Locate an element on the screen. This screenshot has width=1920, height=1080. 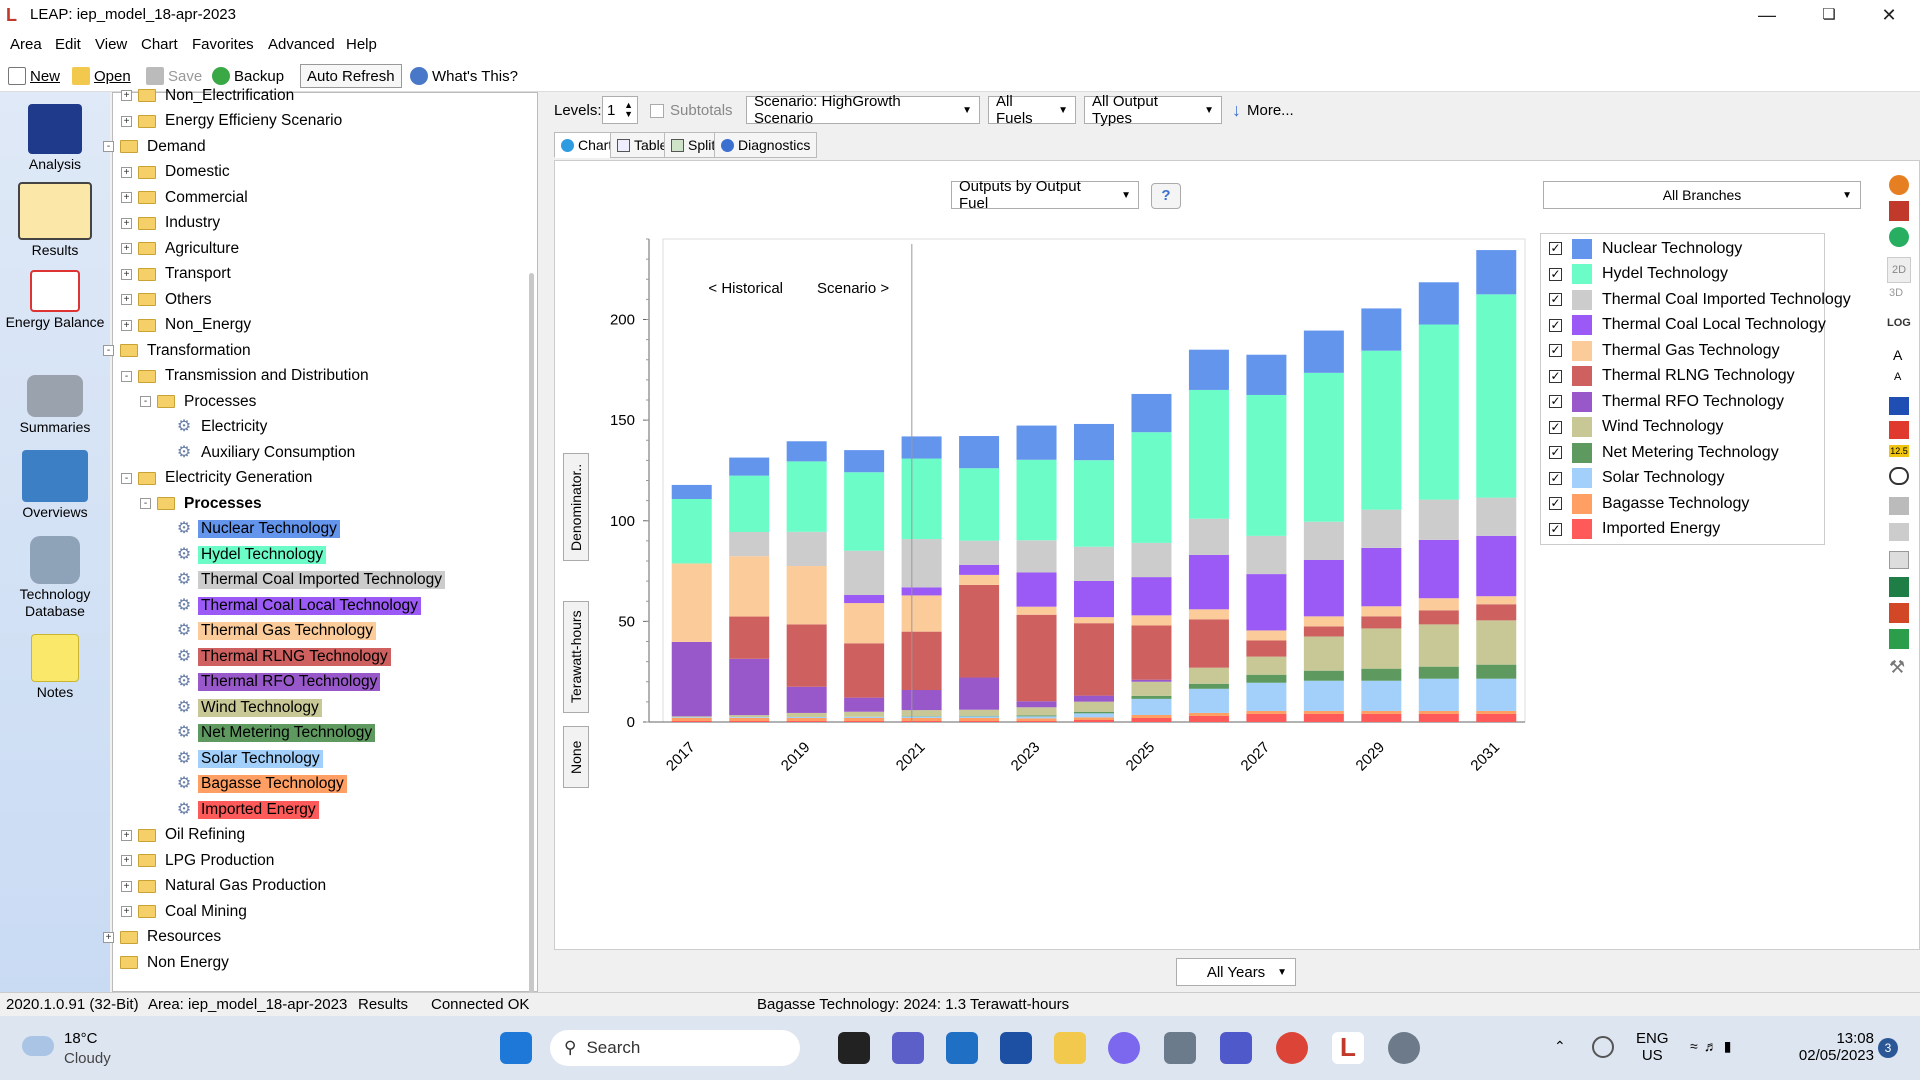
tab-split: Split is located at coordinates (693, 145).